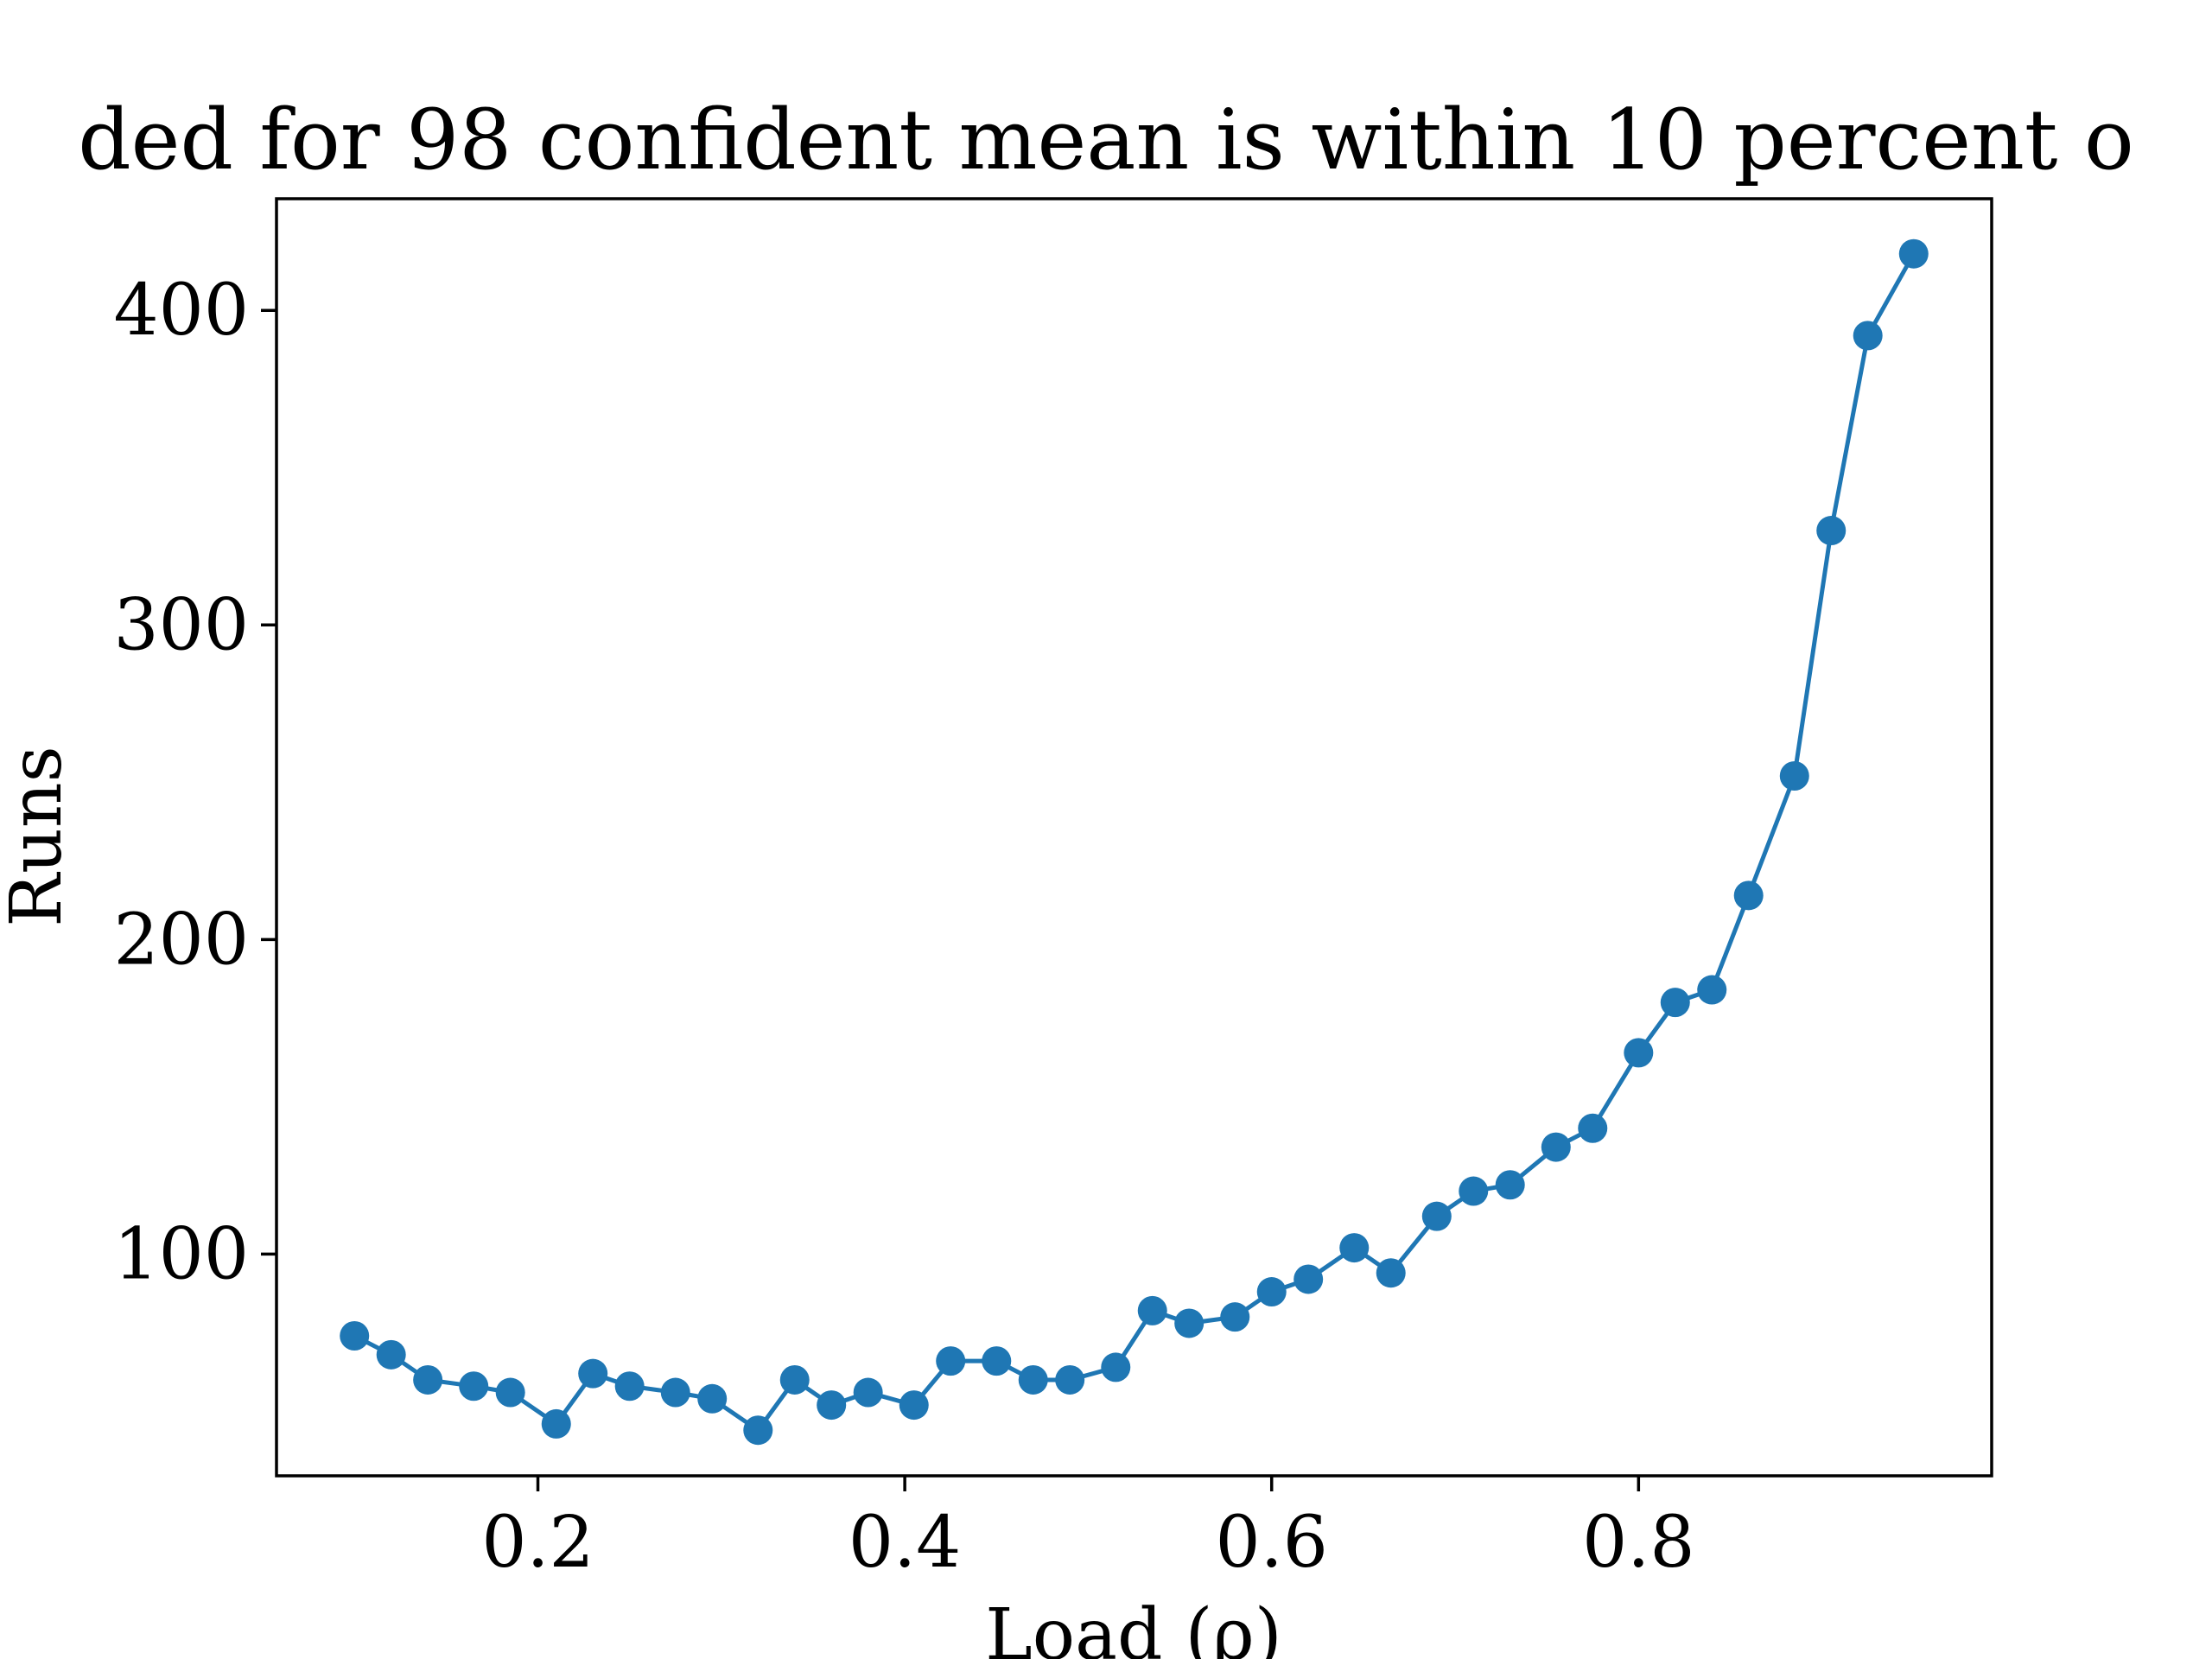 This screenshot has width=2212, height=1659. What do you see at coordinates (537, 1543) in the screenshot?
I see `x-tick-label: 0.2` at bounding box center [537, 1543].